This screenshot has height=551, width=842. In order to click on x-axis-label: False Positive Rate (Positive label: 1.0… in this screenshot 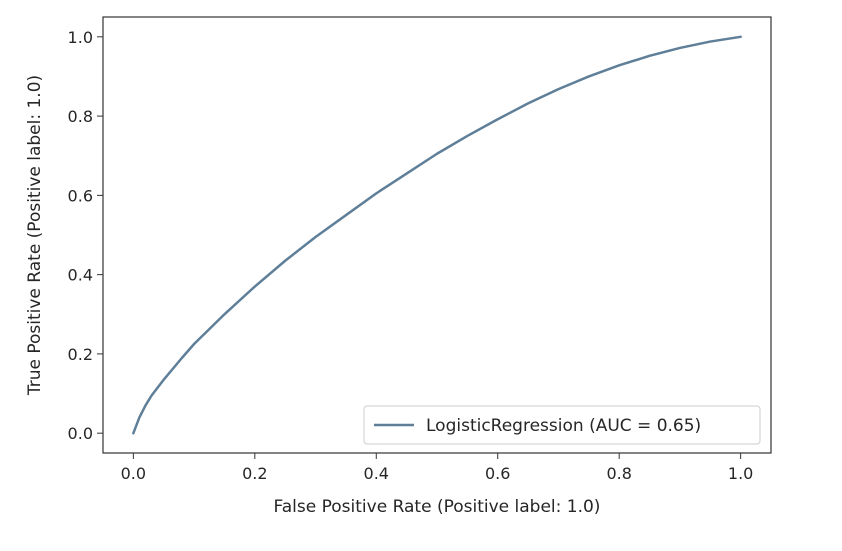, I will do `click(437, 507)`.